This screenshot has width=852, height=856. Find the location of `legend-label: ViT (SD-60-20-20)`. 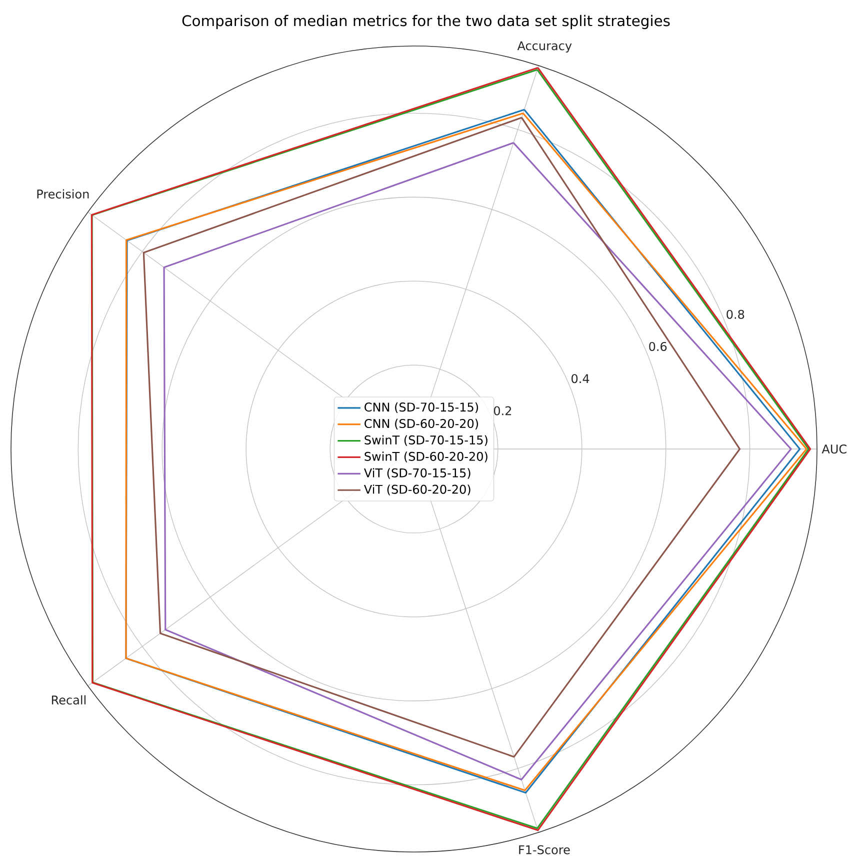

legend-label: ViT (SD-60-20-20) is located at coordinates (417, 490).